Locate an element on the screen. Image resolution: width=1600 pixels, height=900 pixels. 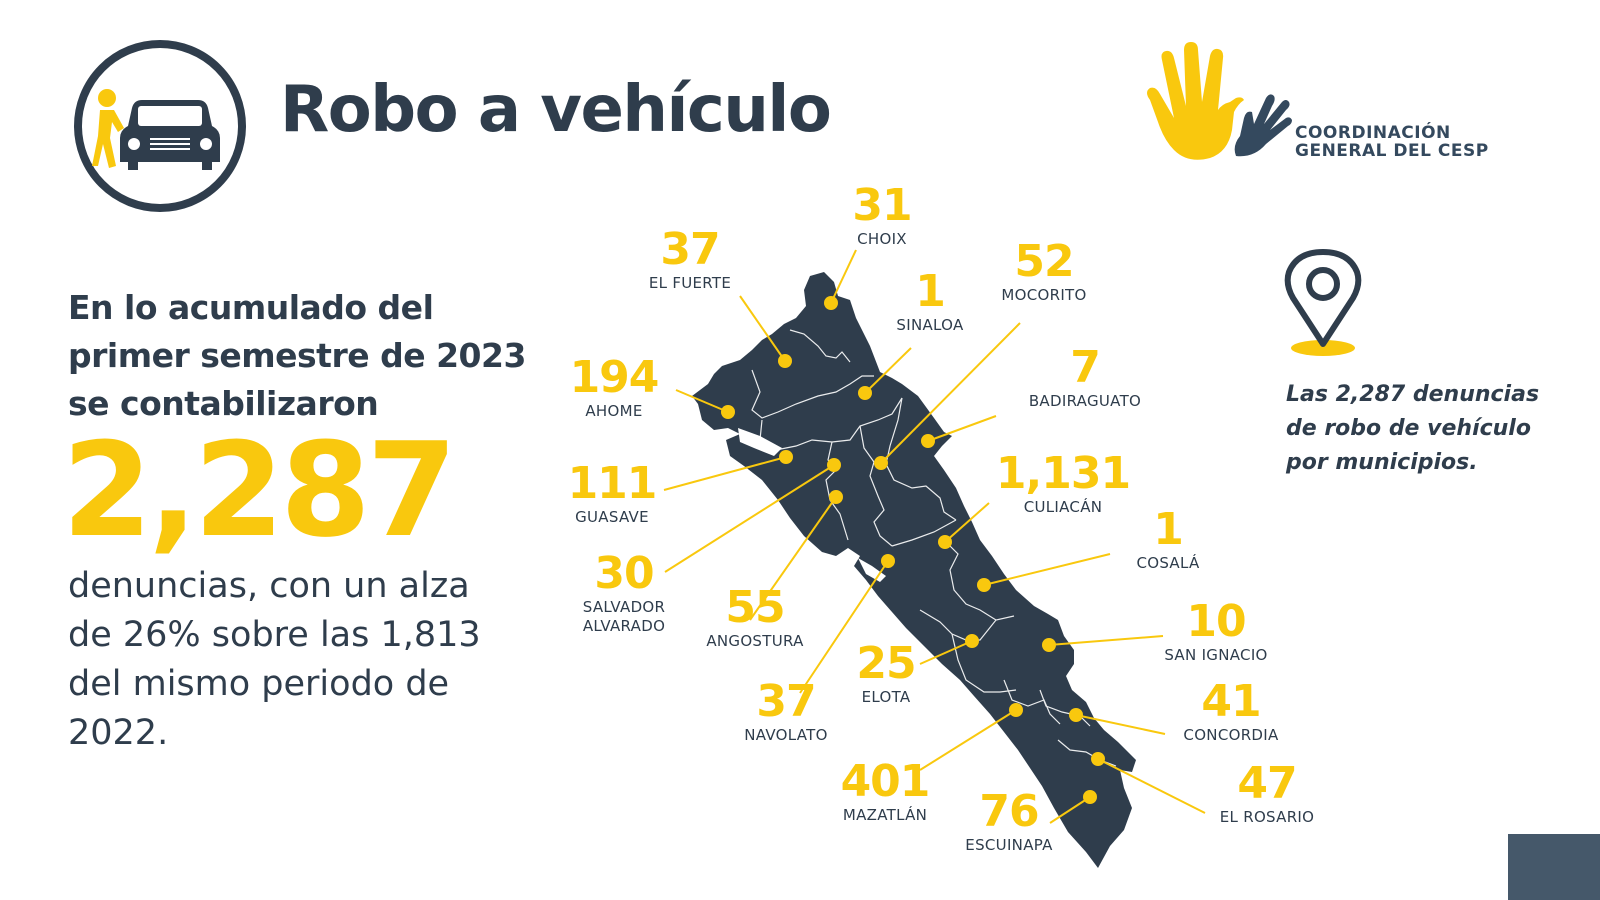
municipality-name: SINALOA is located at coordinates (930, 325).